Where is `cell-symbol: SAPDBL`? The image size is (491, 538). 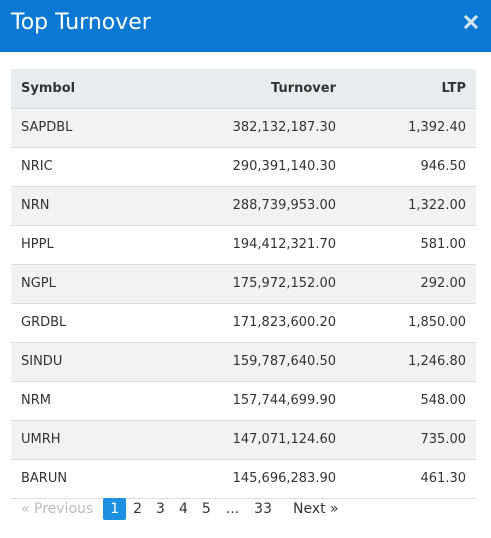 cell-symbol: SAPDBL is located at coordinates (81, 128).